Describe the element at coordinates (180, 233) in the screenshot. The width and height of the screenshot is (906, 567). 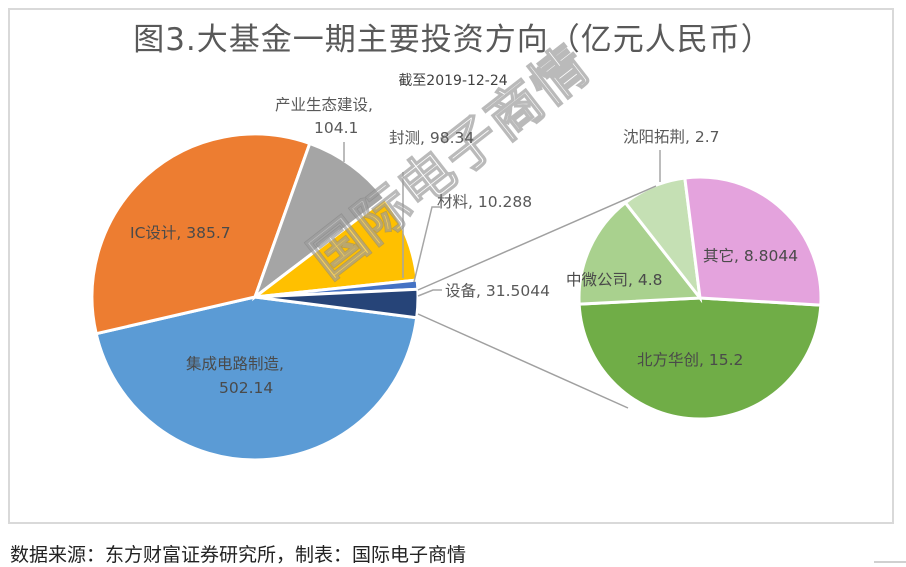
I see `label-ic: IC设计, 385.7` at that location.